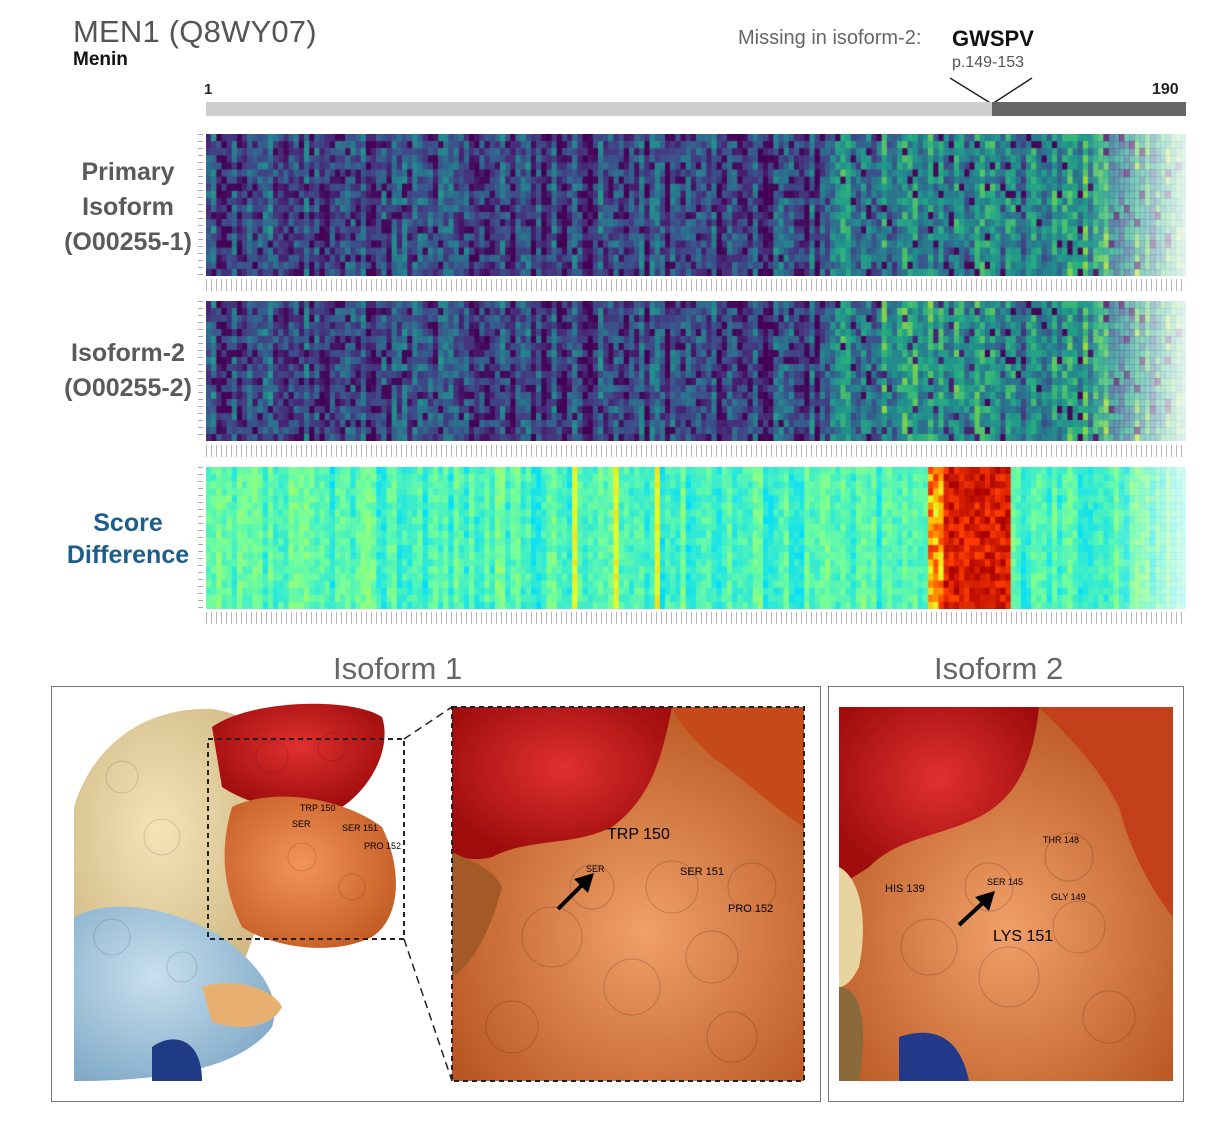 The width and height of the screenshot is (1216, 1122). What do you see at coordinates (905, 889) in the screenshot?
I see `iso2-label-his139: HIS 139` at bounding box center [905, 889].